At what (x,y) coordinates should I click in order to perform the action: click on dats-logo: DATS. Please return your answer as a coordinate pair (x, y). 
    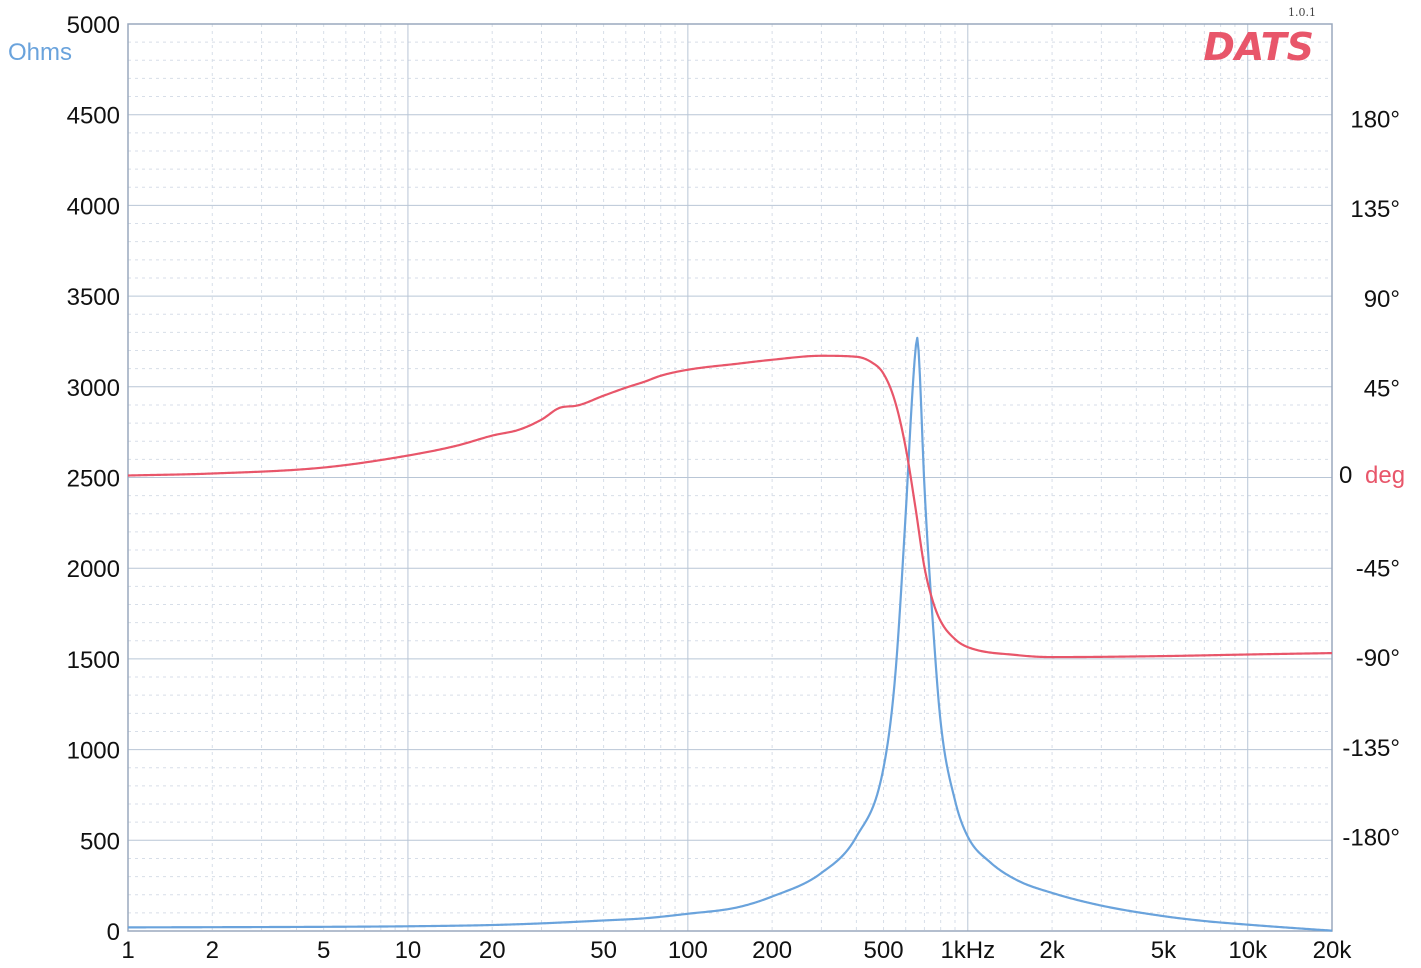
    Looking at the image, I should click on (1258, 47).